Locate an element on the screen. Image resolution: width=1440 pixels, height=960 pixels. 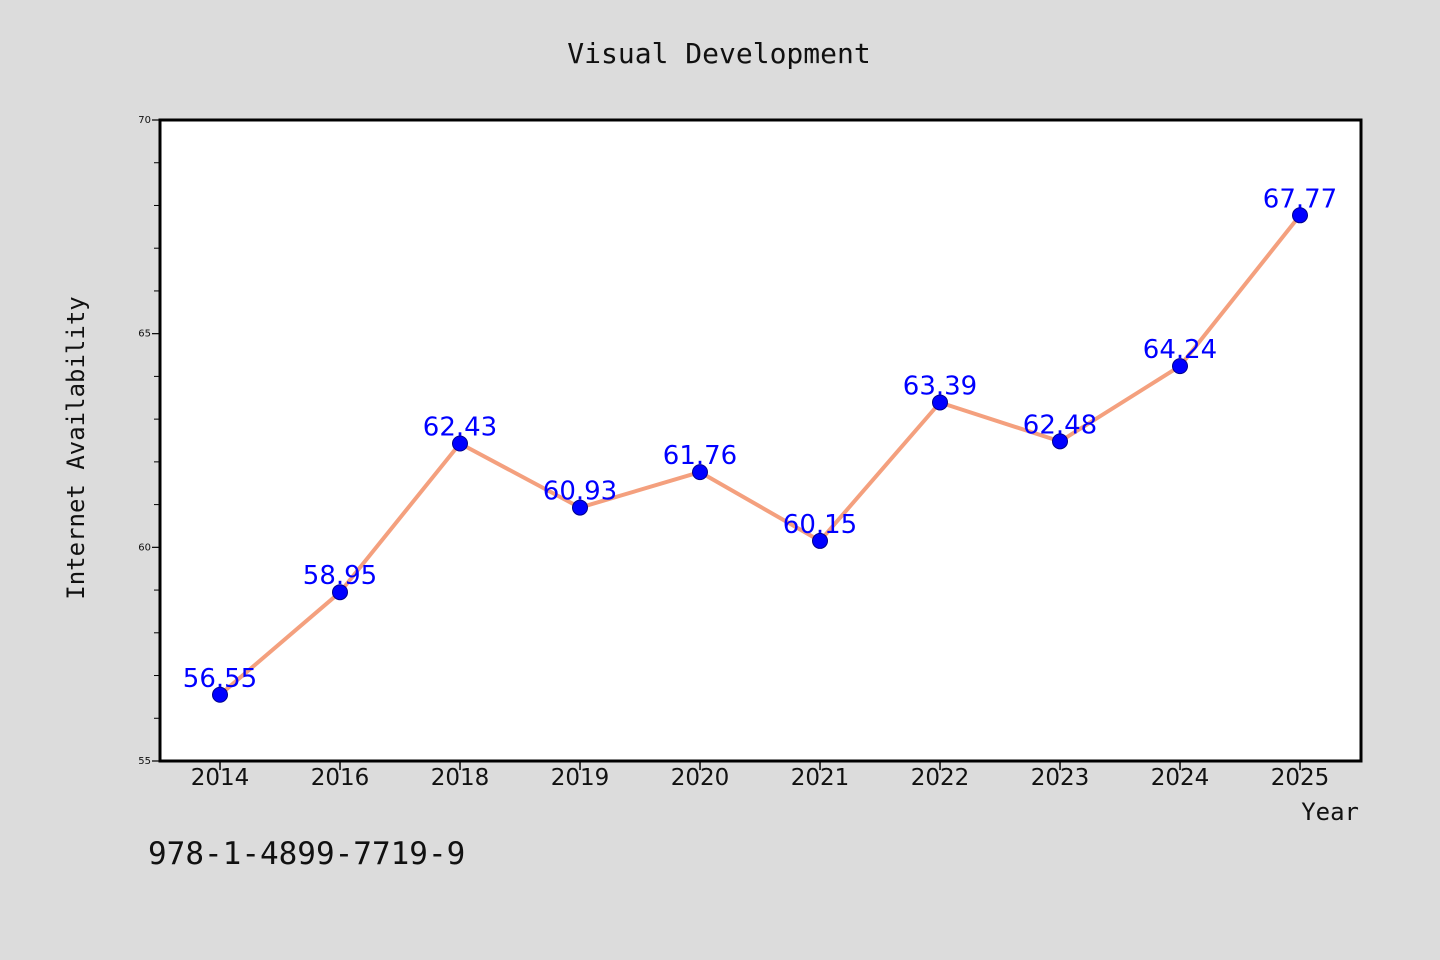
x-tick-label: 2023 is located at coordinates (1060, 778).